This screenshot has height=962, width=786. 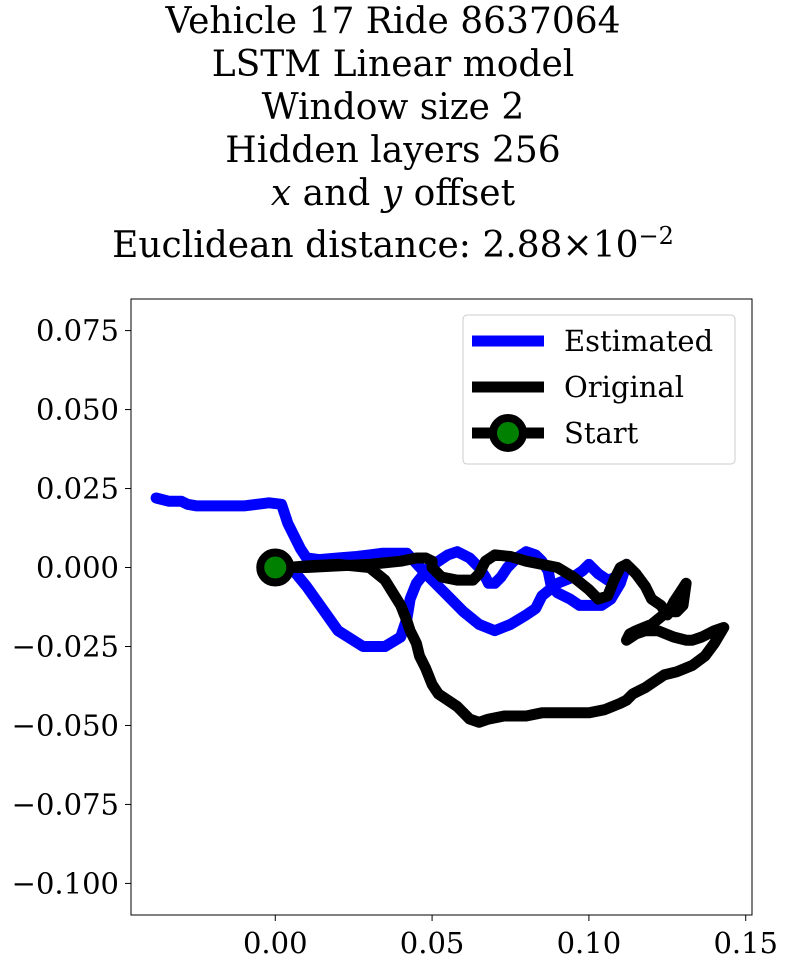 What do you see at coordinates (393, 21) in the screenshot?
I see `title-line-vehicle: Vehicle 17 Ride 8637064` at bounding box center [393, 21].